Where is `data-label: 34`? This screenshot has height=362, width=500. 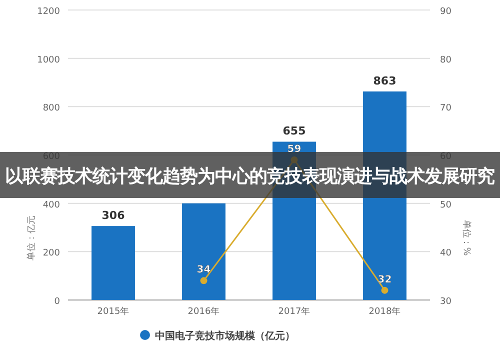
data-label: 34 is located at coordinates (203, 270).